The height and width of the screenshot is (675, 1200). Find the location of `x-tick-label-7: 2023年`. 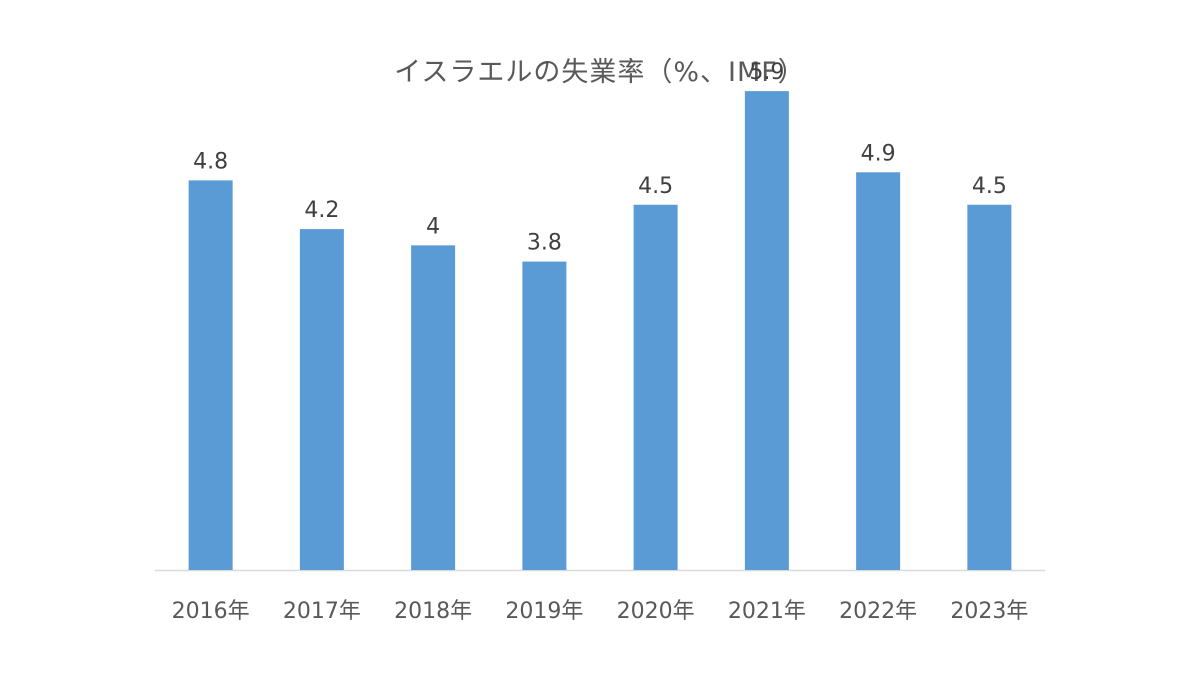

x-tick-label-7: 2023年 is located at coordinates (989, 611).